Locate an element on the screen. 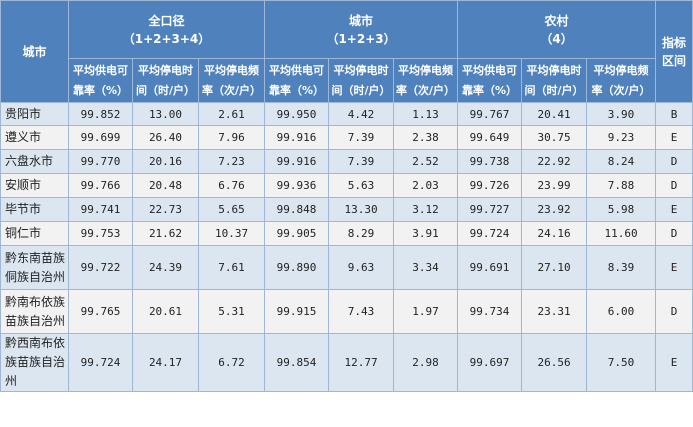 This screenshot has height=427, width=693. value-cell: 99.767 is located at coordinates (490, 114).